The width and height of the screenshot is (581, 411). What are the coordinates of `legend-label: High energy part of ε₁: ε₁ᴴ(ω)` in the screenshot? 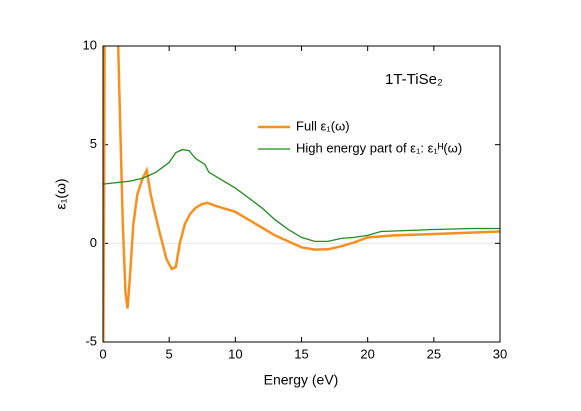 It's located at (379, 147).